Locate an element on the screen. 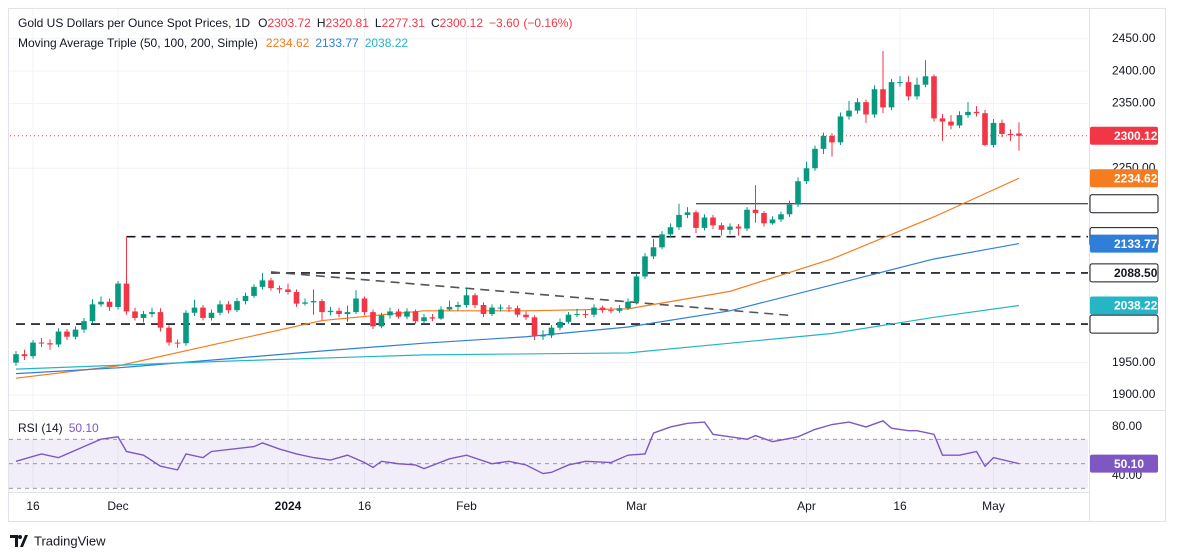  change-value: −3.60 is located at coordinates (504, 23).